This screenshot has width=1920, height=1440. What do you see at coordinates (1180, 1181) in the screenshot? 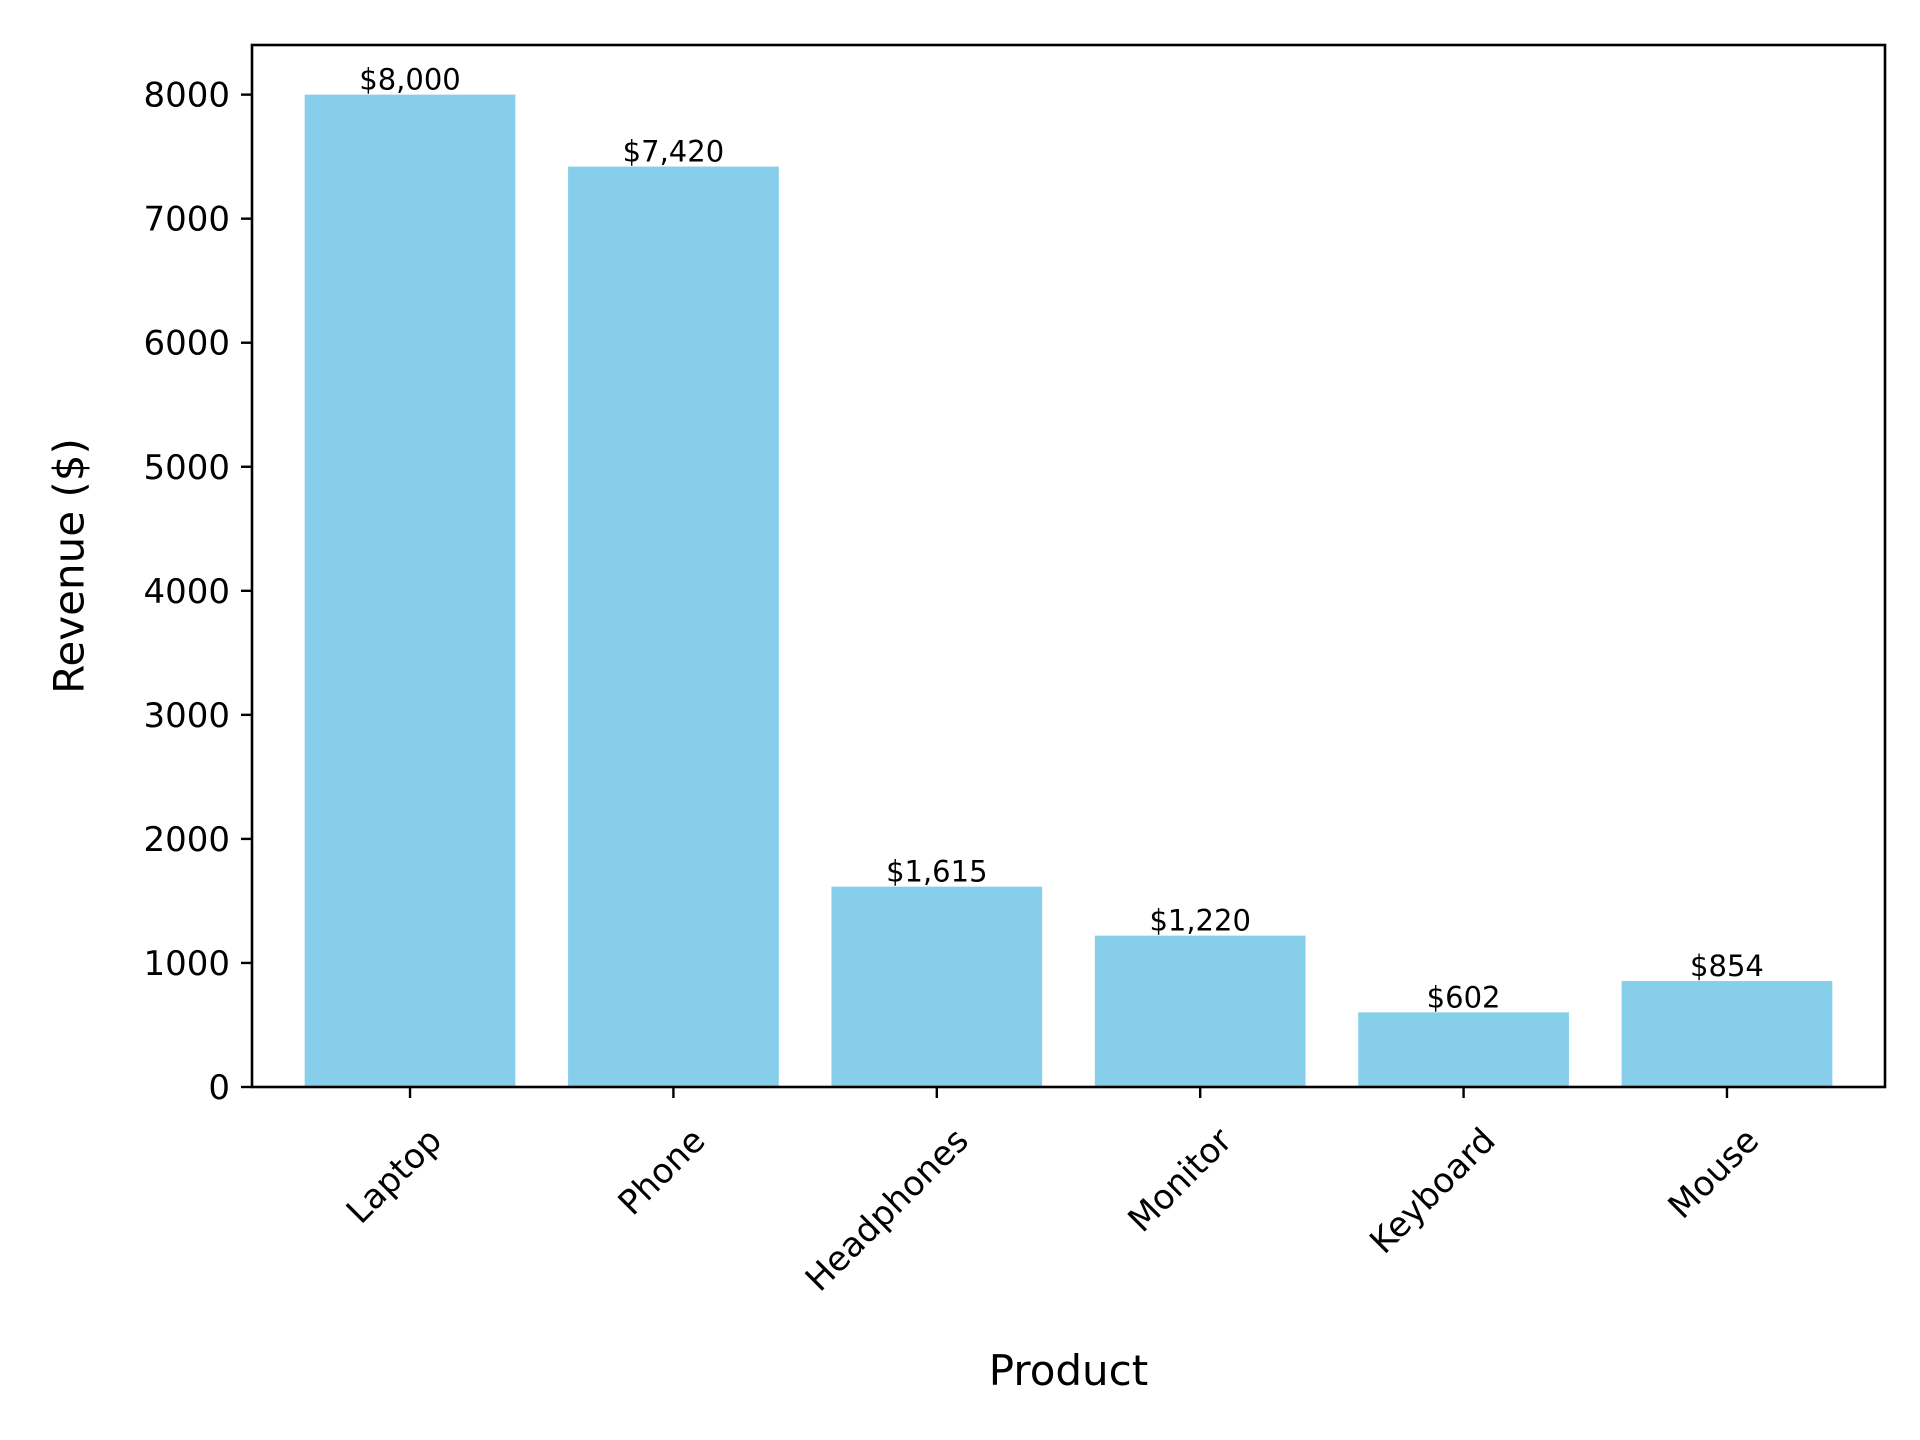
I see `x-tick-label-monitor: Monitor` at bounding box center [1180, 1181].